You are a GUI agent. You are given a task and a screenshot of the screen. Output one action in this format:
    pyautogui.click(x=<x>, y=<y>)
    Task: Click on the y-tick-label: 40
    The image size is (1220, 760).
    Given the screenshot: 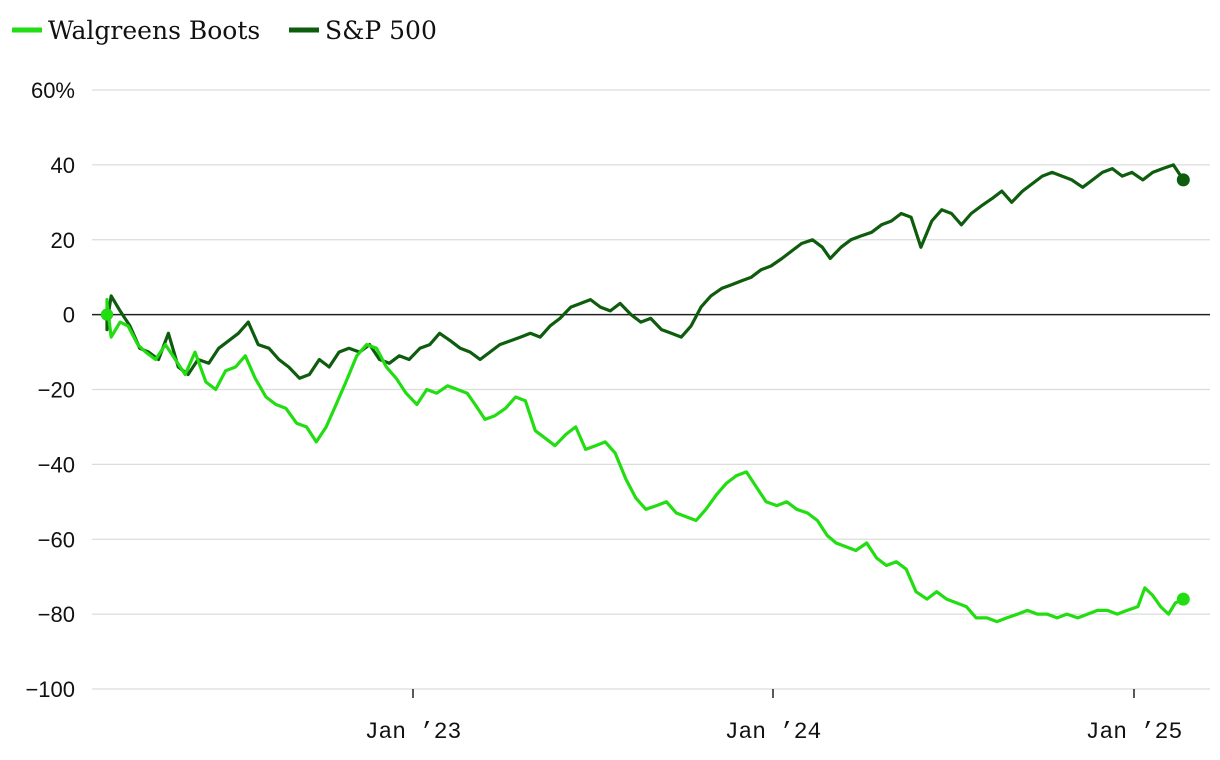 What is the action you would take?
    pyautogui.click(x=63, y=165)
    